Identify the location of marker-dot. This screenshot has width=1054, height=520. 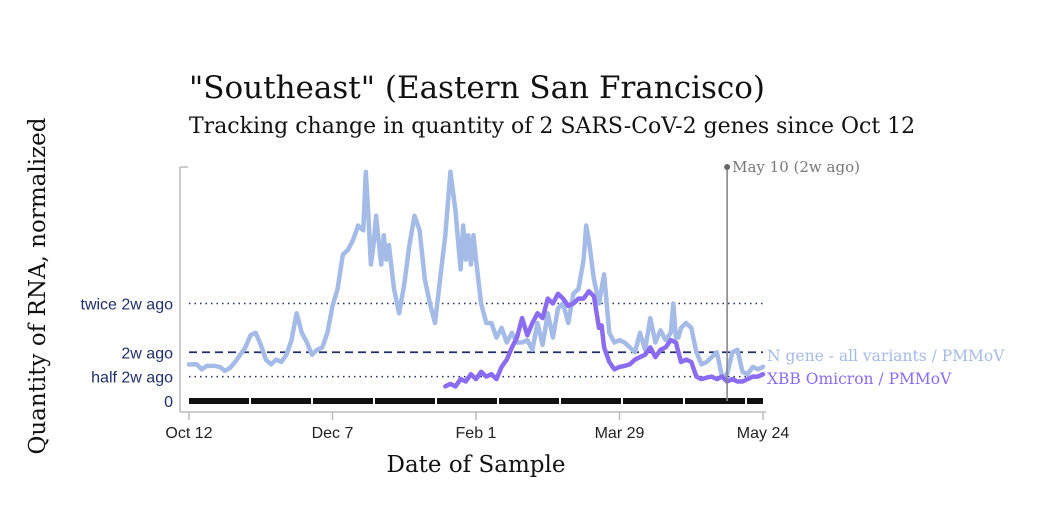
(727, 167).